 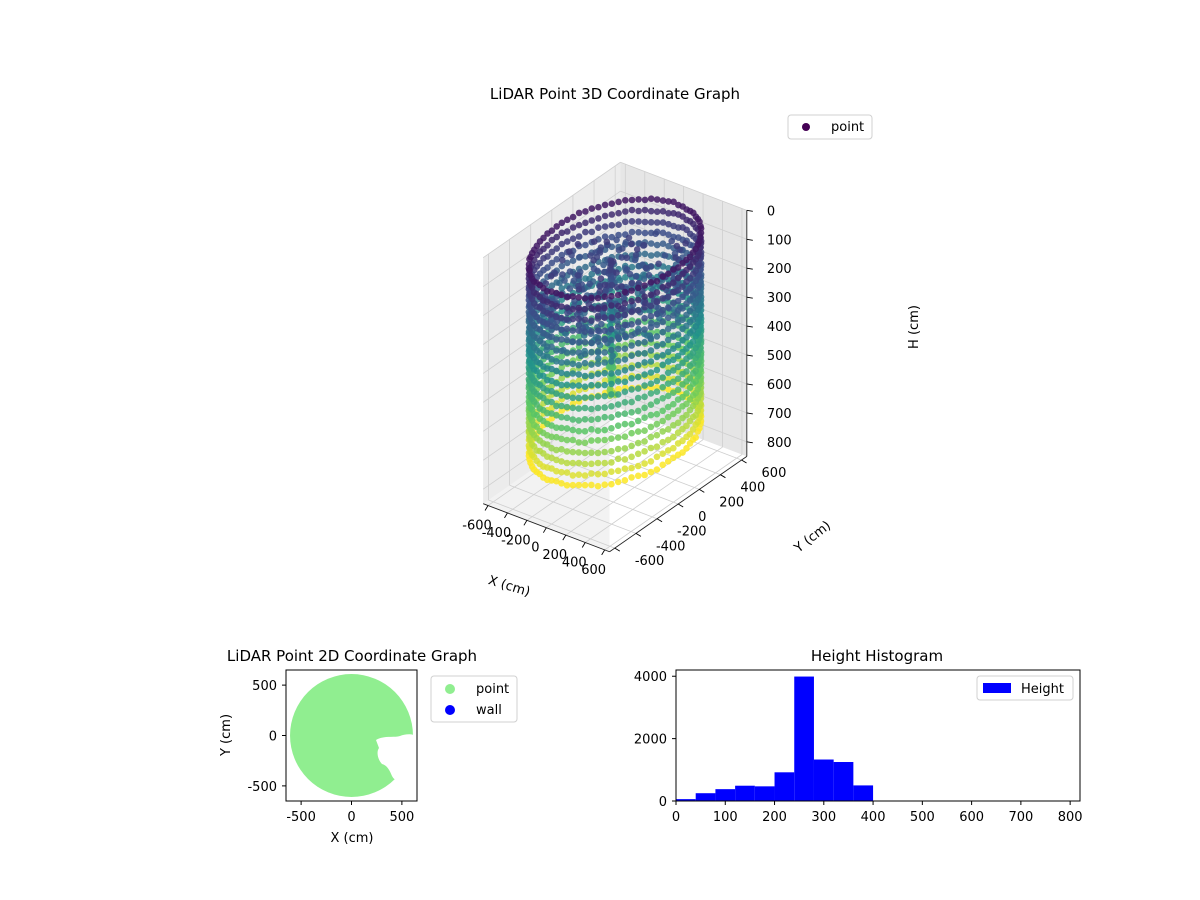 I want to click on chart-3d-title: LiDAR Point 3D Coordinate Graph, so click(x=615, y=94).